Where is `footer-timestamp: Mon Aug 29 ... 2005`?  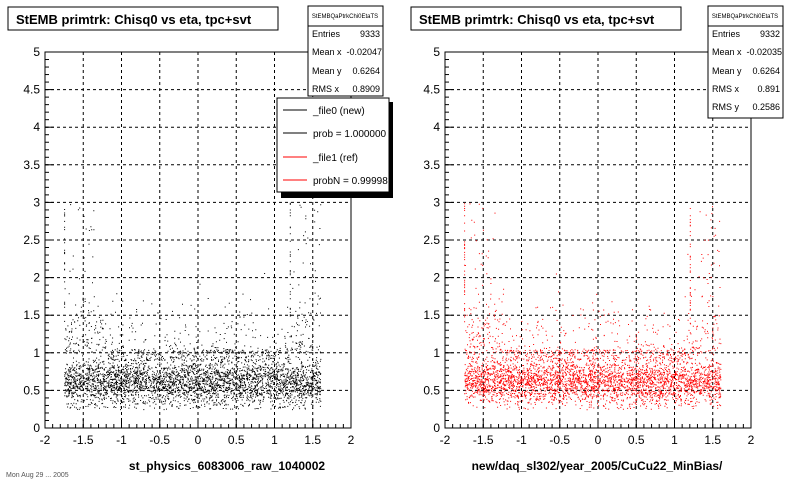 footer-timestamp: Mon Aug 29 ... 2005 is located at coordinates (37, 475).